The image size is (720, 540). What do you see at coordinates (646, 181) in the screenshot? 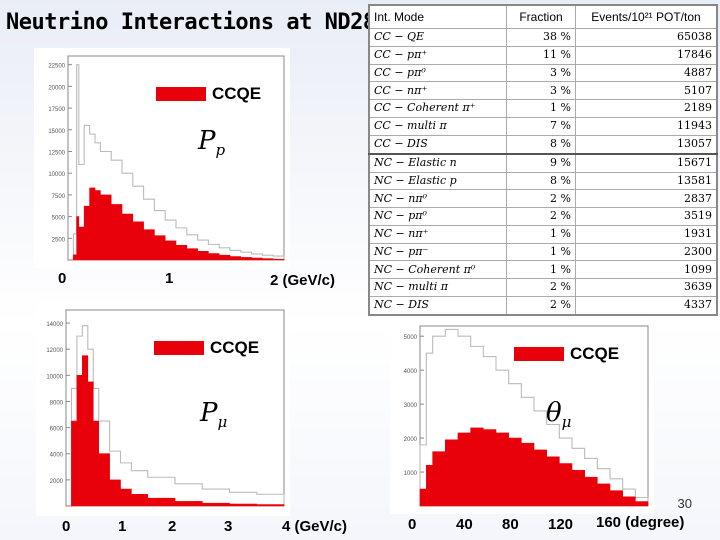
I see `table-cell-events: 13581` at bounding box center [646, 181].